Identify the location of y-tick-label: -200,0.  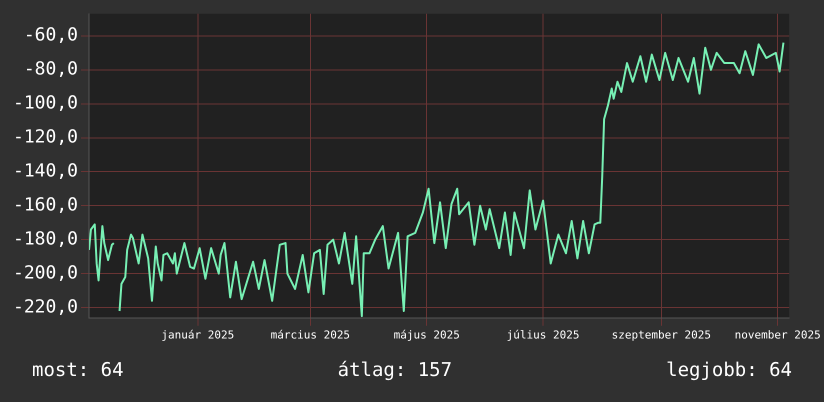
(45, 273).